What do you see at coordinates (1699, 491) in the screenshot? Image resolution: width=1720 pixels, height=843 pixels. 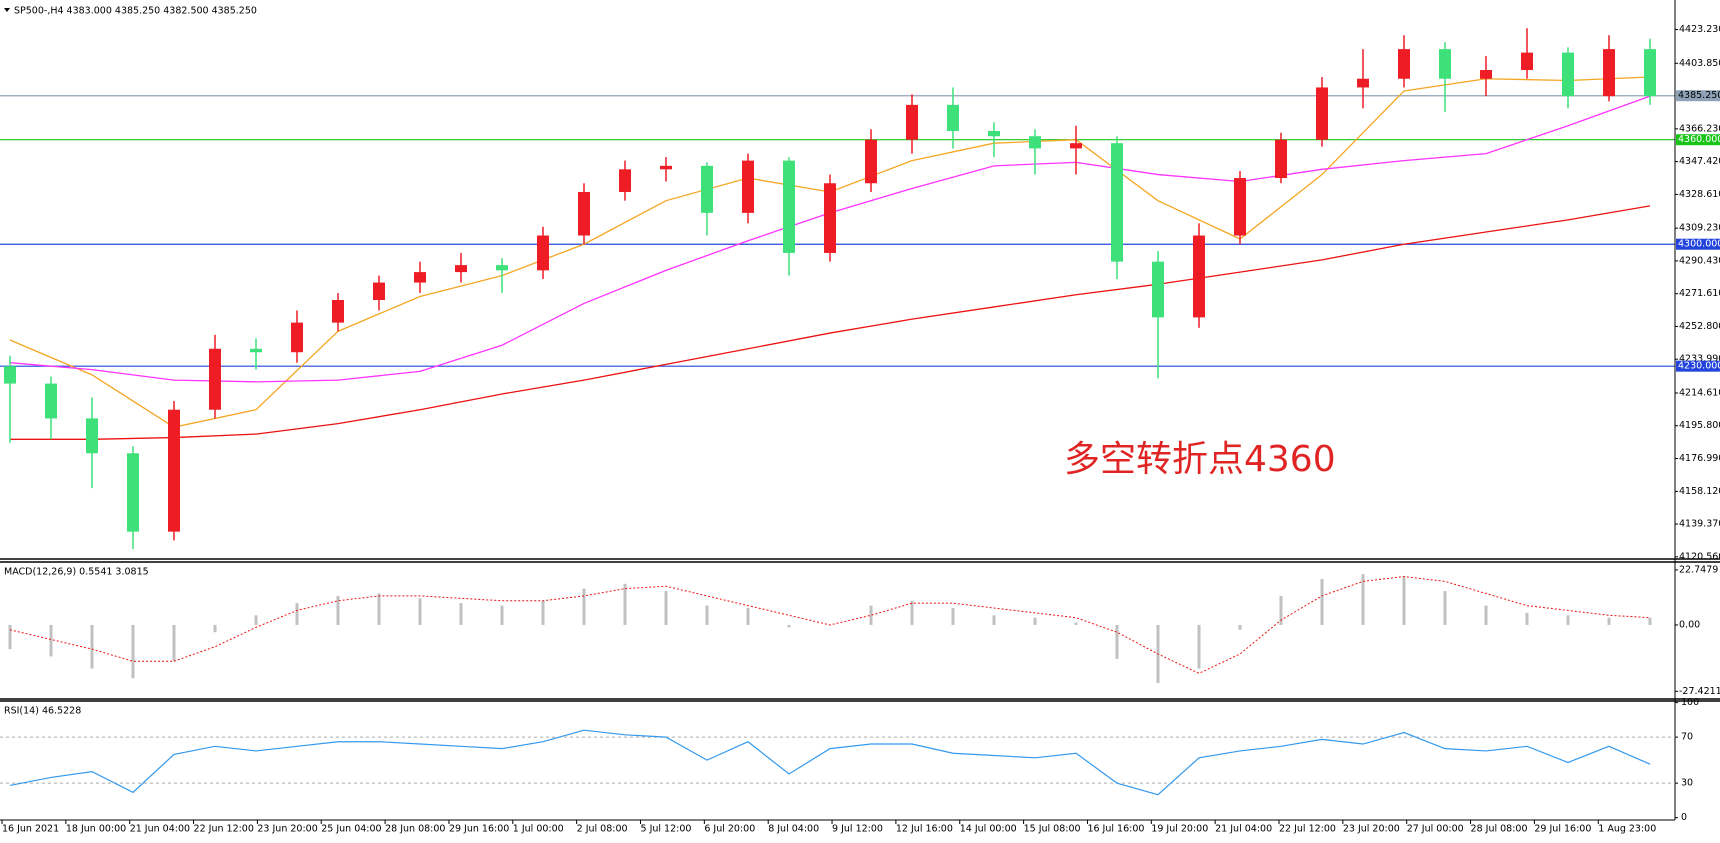 I see `y-tick-label: 4158.120` at bounding box center [1699, 491].